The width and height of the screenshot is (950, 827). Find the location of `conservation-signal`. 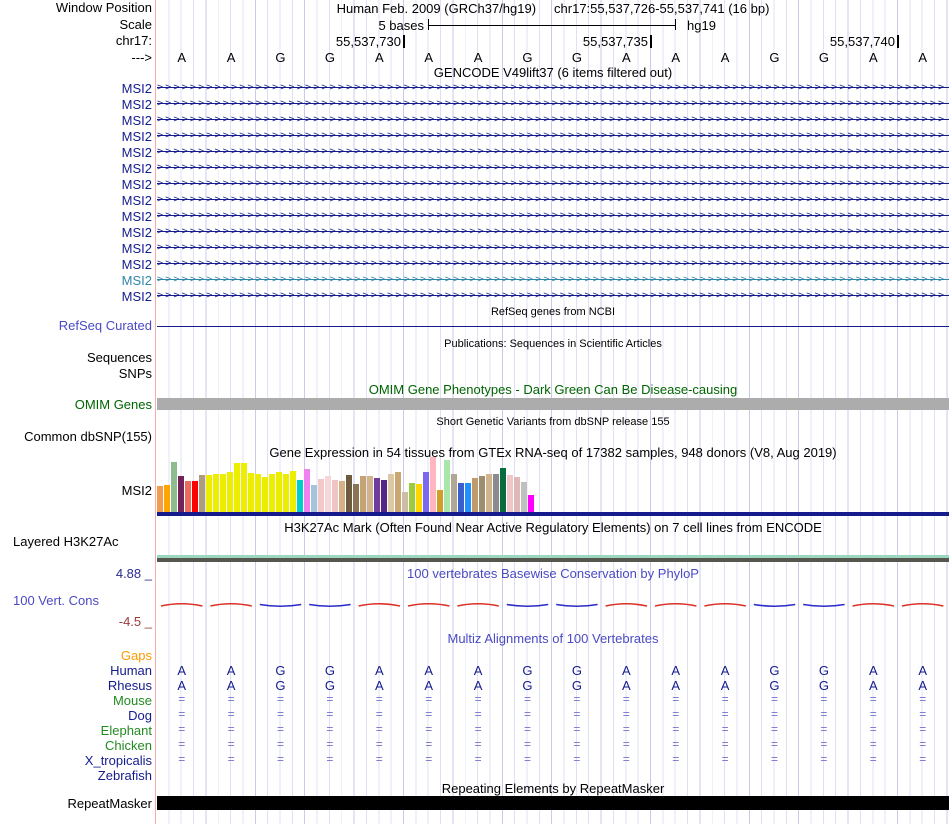

conservation-signal is located at coordinates (553, 606).